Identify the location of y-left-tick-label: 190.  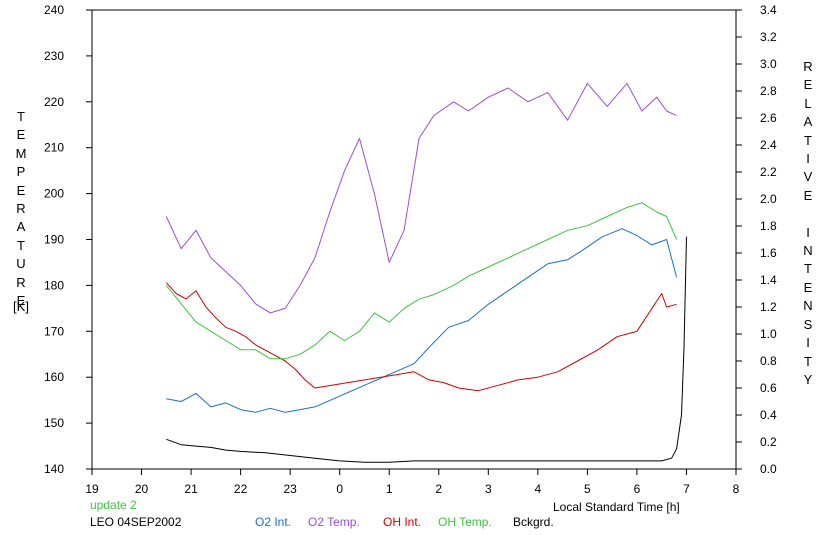
(54, 240).